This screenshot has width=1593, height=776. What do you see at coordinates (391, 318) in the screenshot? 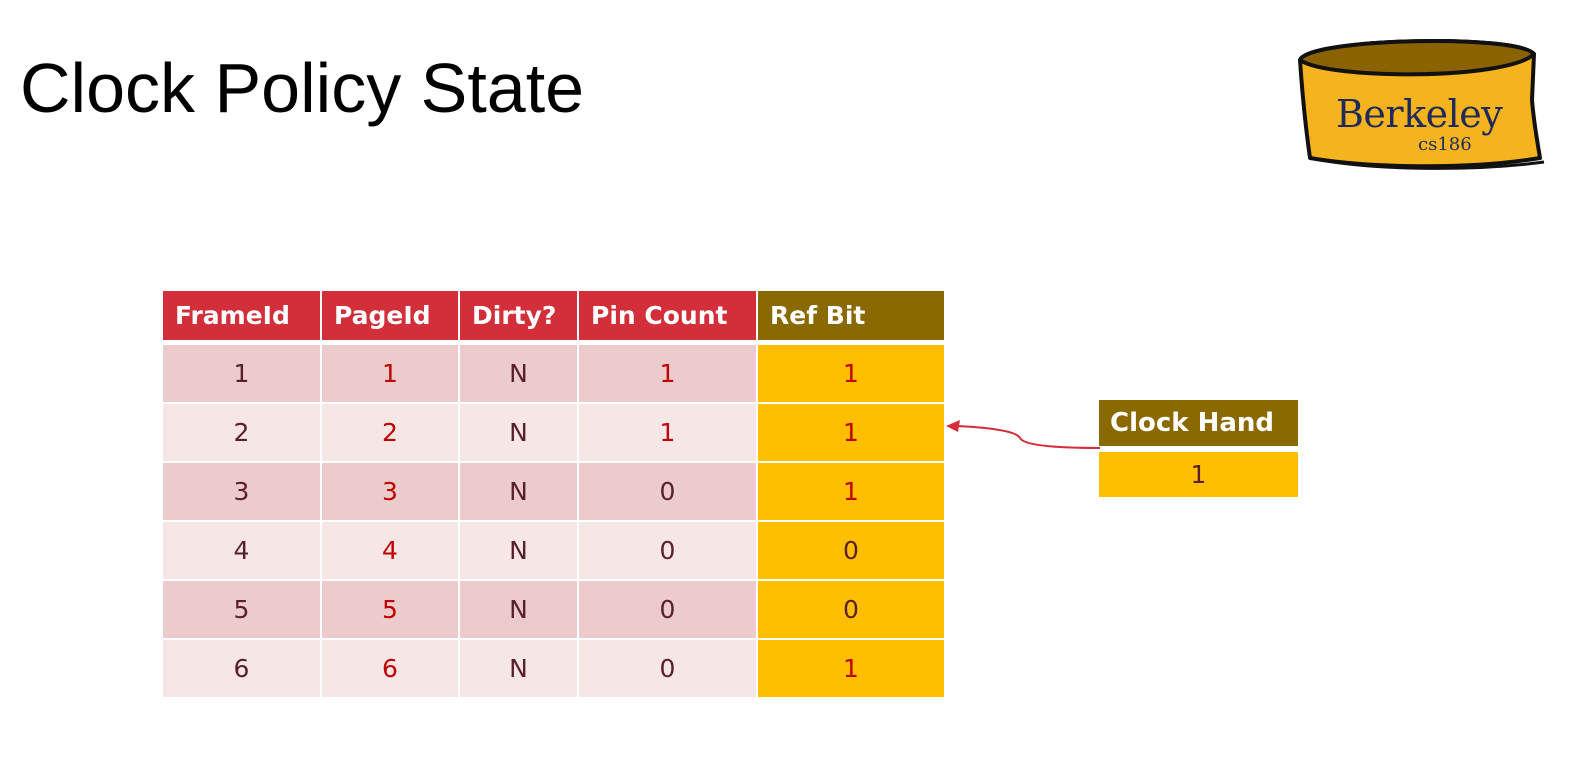
I see `header-page-id: PageId` at bounding box center [391, 318].